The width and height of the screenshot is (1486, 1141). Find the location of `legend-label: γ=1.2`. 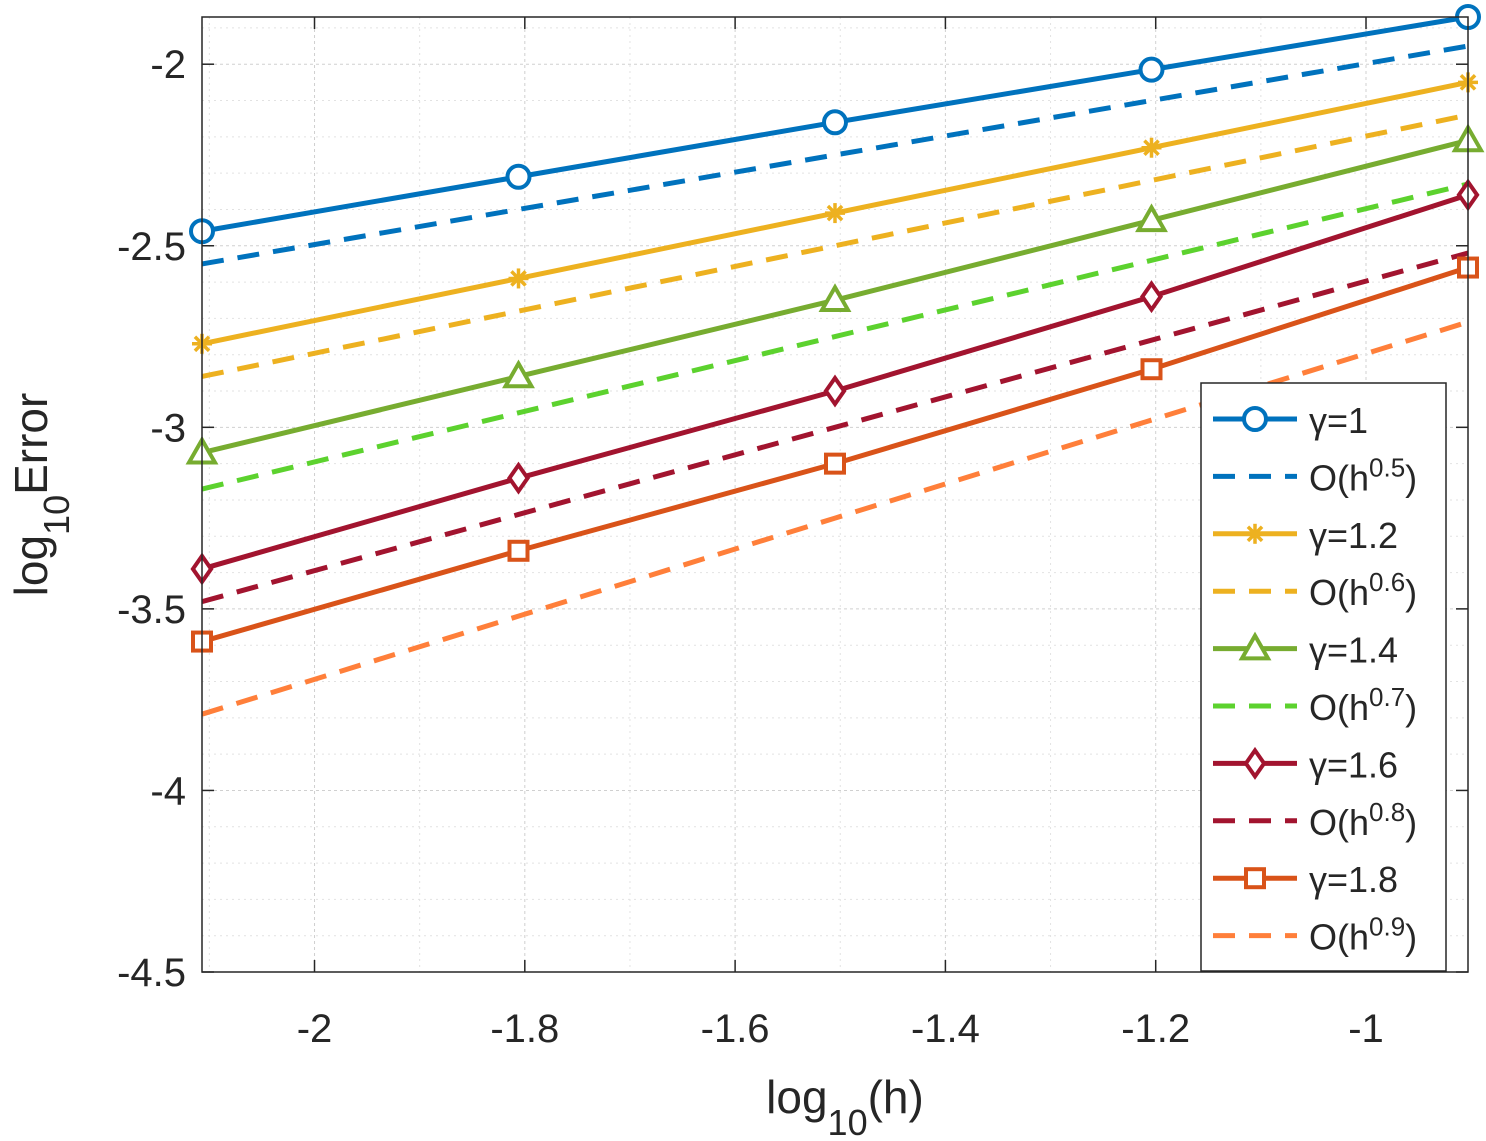

legend-label: γ=1.2 is located at coordinates (1353, 535).